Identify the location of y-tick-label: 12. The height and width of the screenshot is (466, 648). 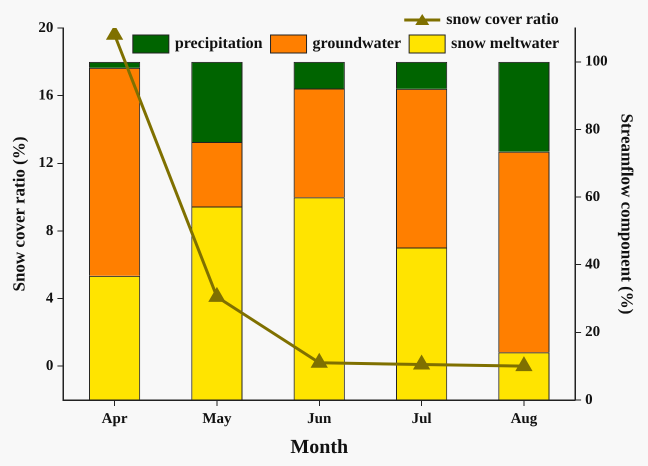
(46, 163).